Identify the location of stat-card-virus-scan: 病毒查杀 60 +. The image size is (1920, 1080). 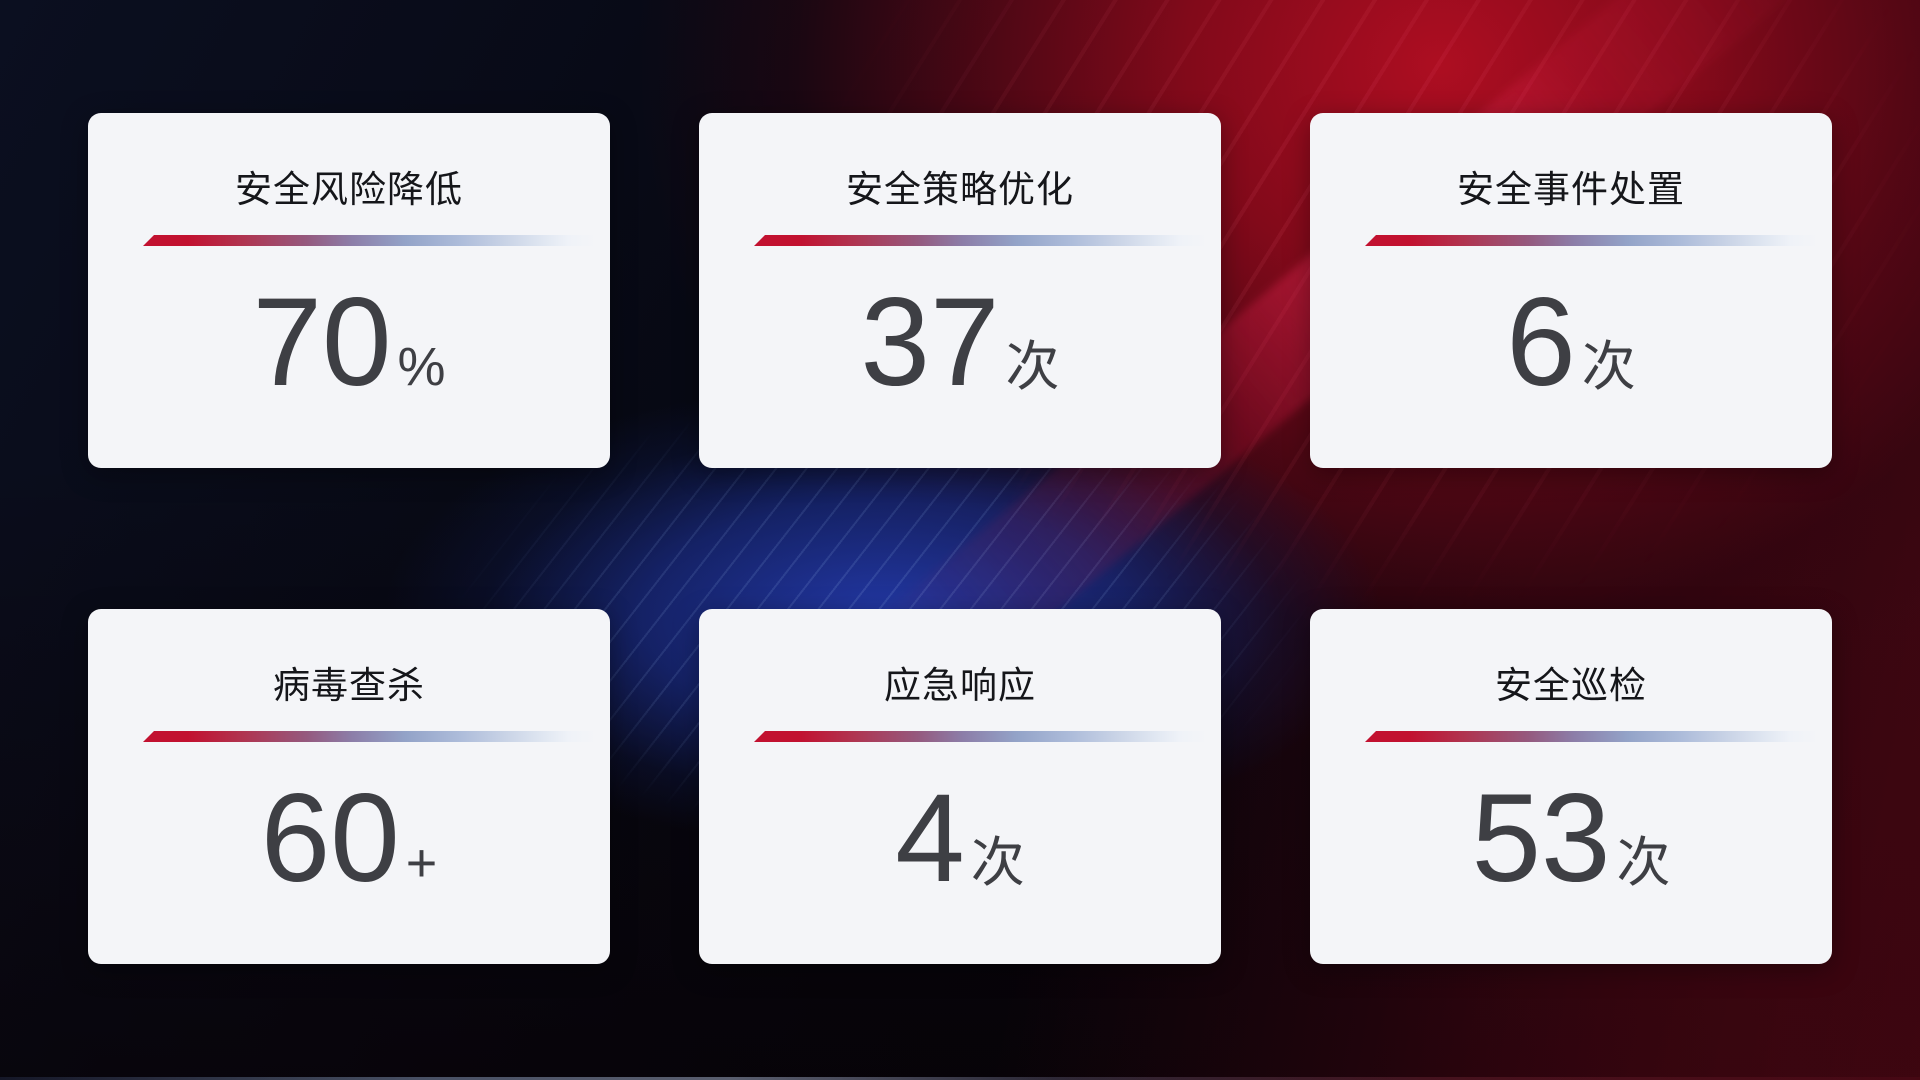
(349, 786).